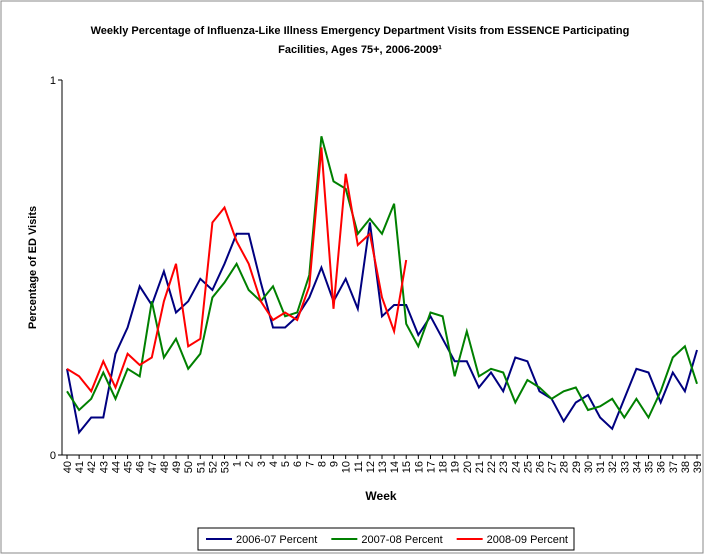  Describe the element at coordinates (601, 467) in the screenshot. I see `x-tick-label: 31` at that location.